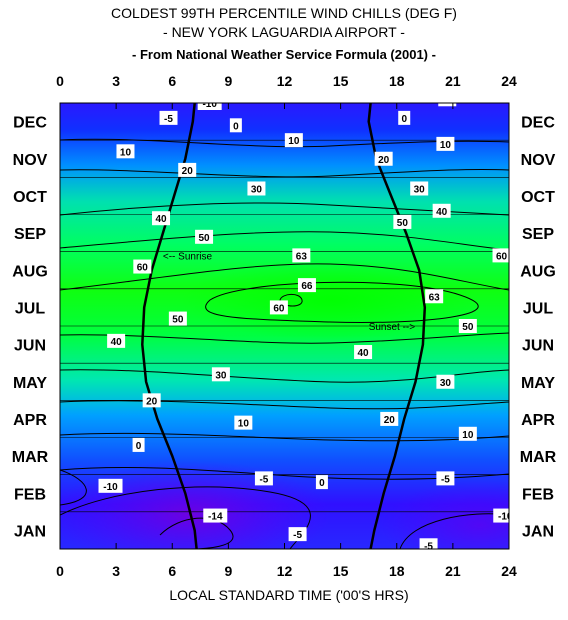  Describe the element at coordinates (188, 256) in the screenshot. I see `curve-annotation: <-- Sunrise` at that location.